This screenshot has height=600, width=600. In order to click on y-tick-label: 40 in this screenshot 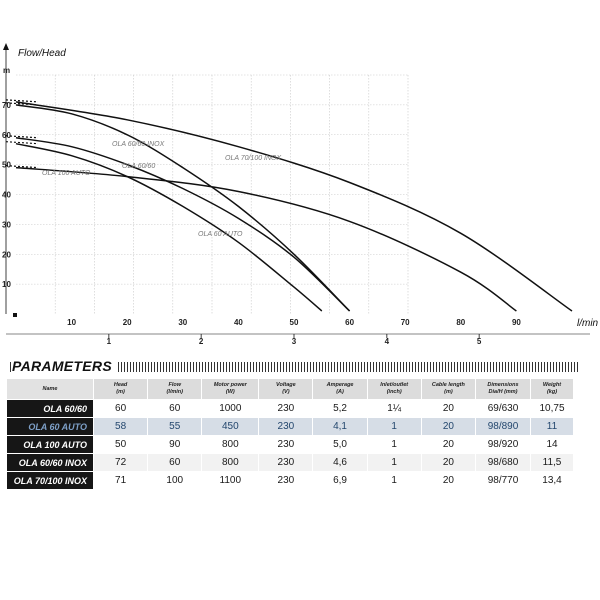, I will do `click(6, 195)`.